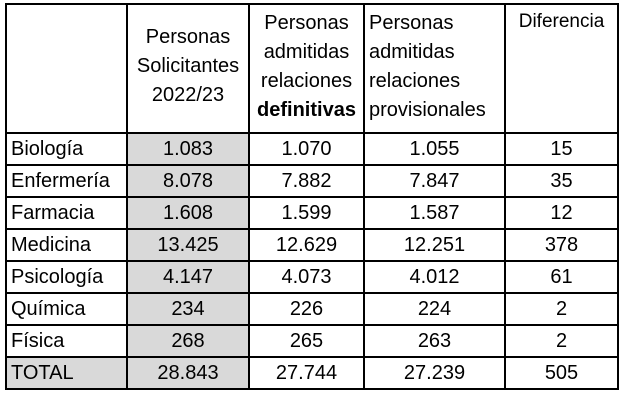 The width and height of the screenshot is (622, 403). What do you see at coordinates (561, 21) in the screenshot?
I see `header-diferencia-line-1: Diferencia` at bounding box center [561, 21].